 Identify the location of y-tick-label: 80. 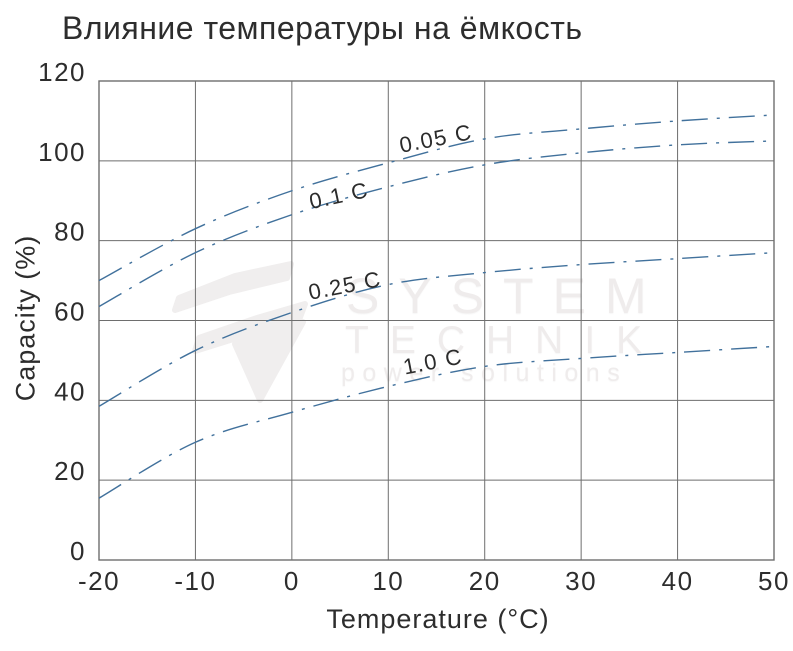
(70, 232).